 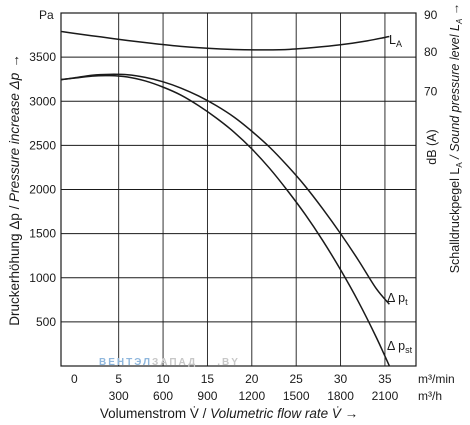 I want to click on series-label-la: LA, so click(x=395, y=41).